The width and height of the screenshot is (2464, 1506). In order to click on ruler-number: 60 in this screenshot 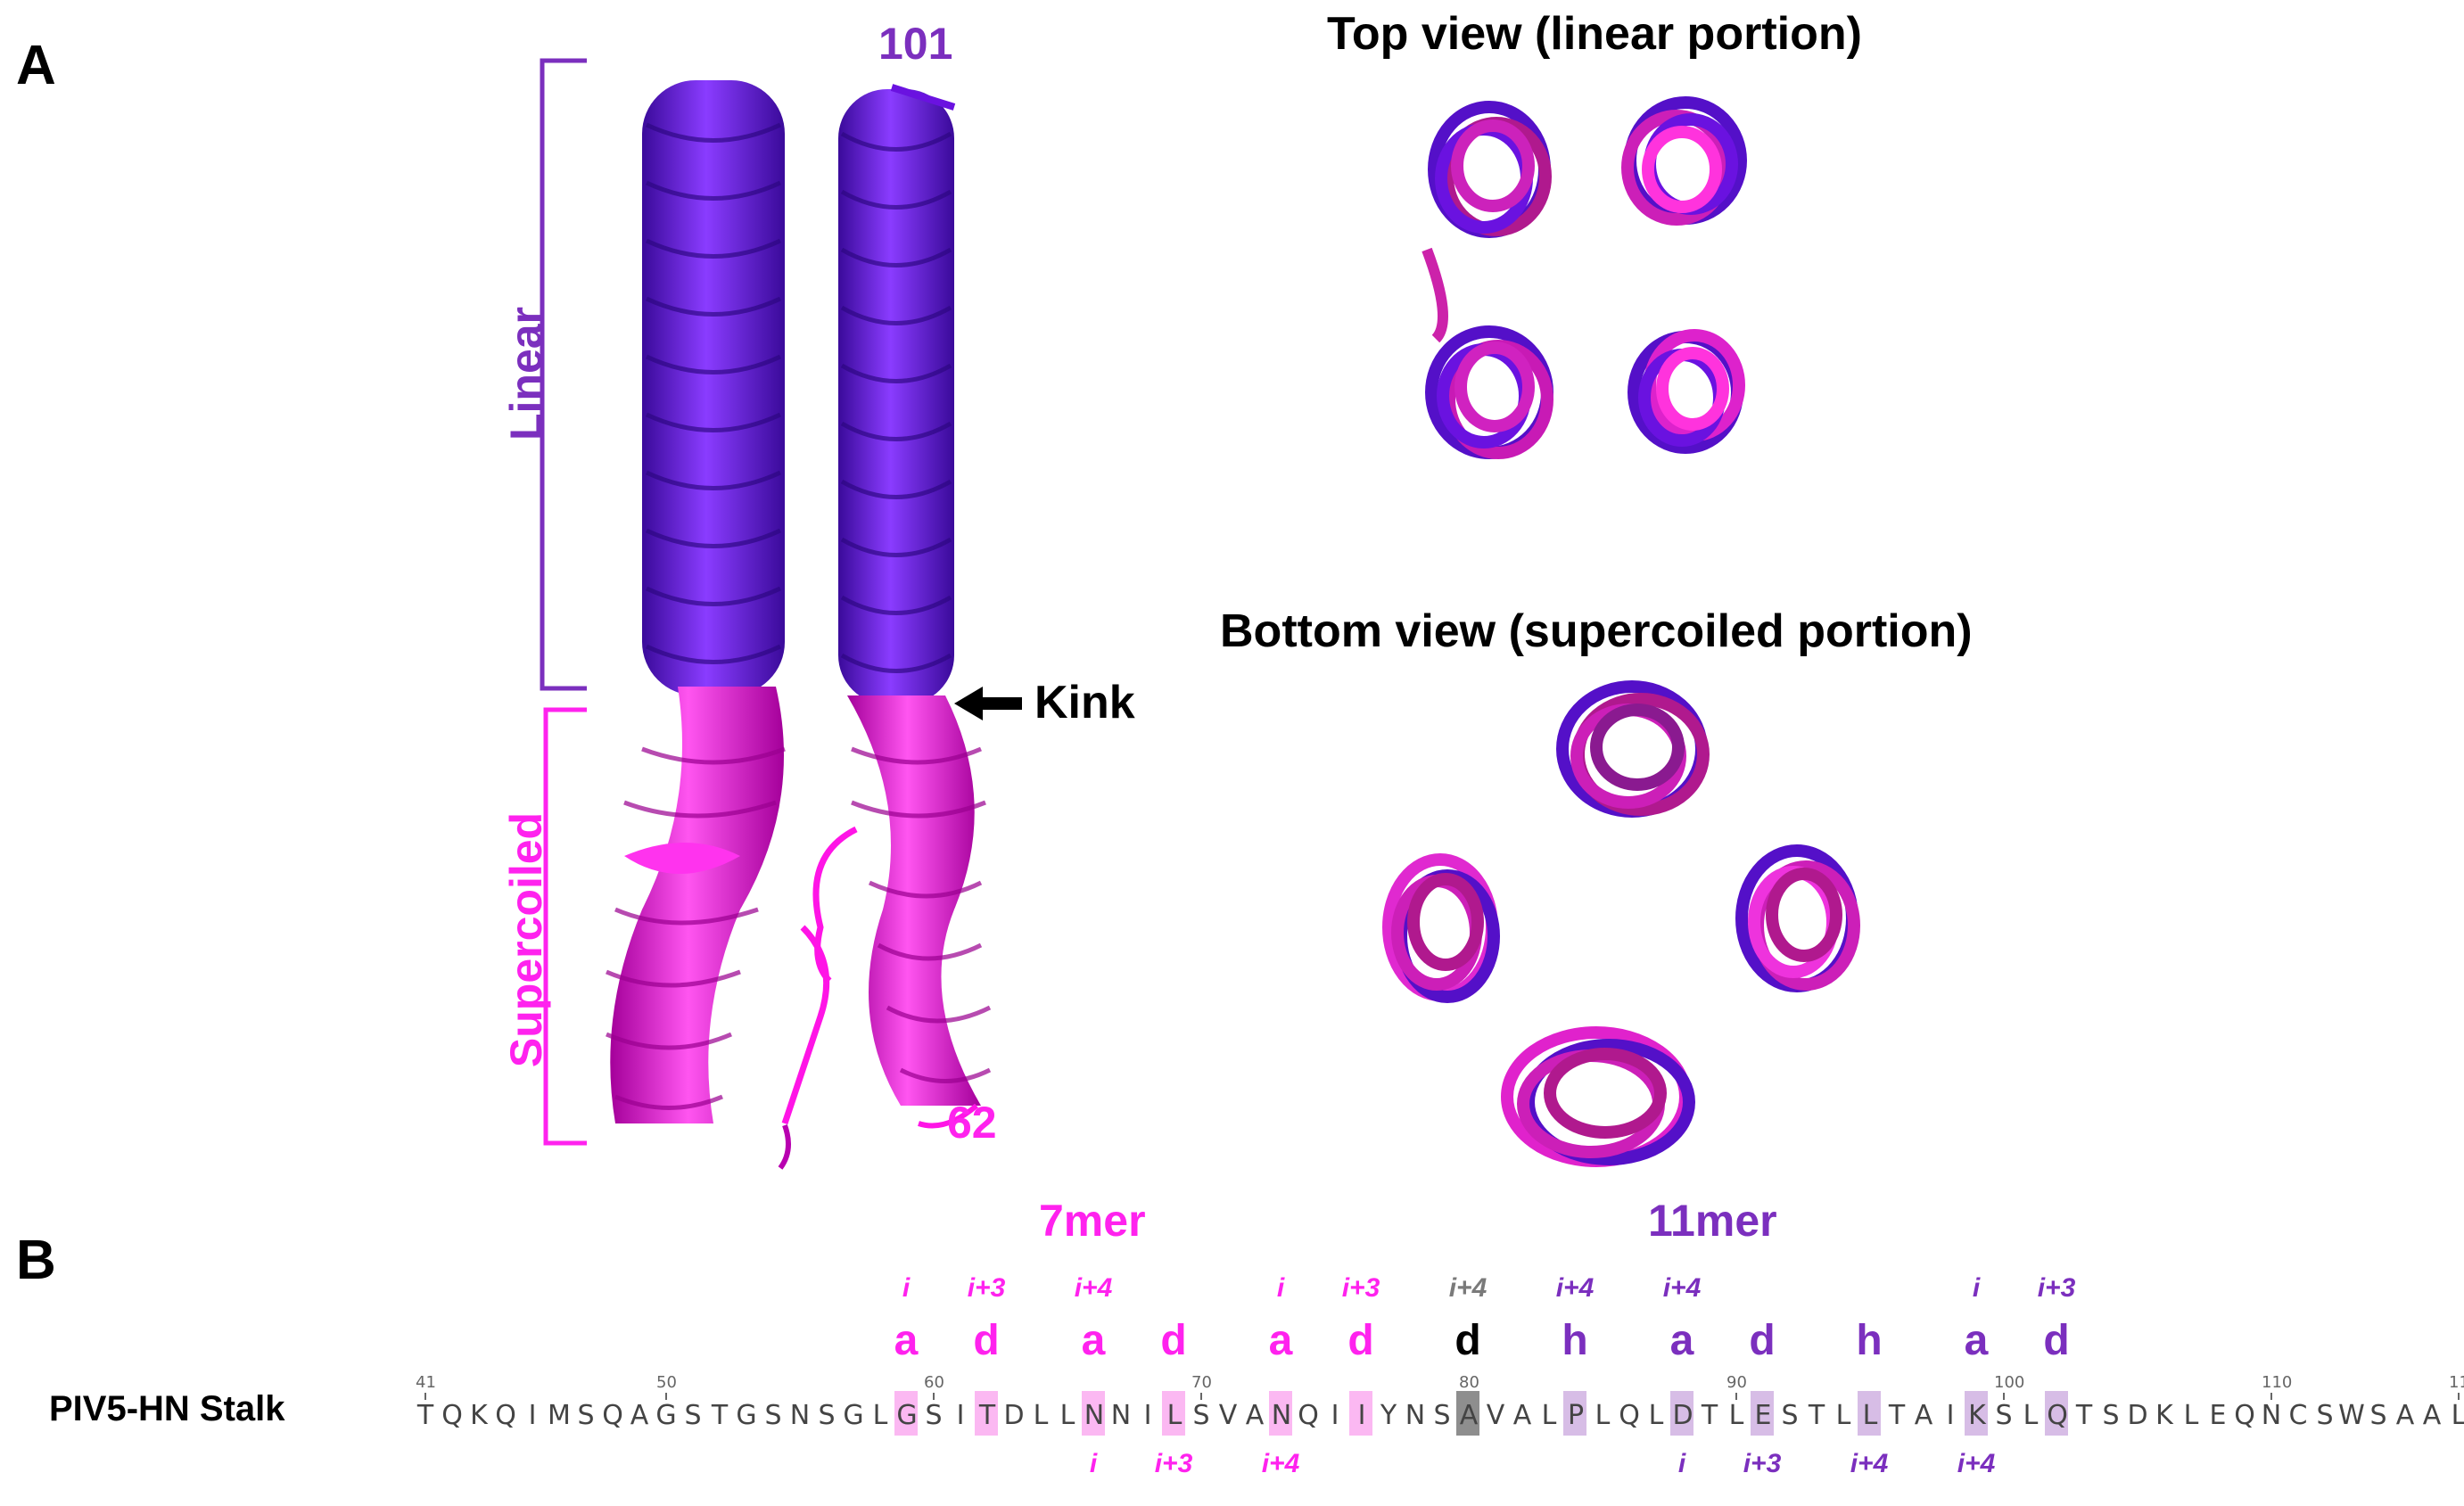, I will do `click(934, 1382)`.